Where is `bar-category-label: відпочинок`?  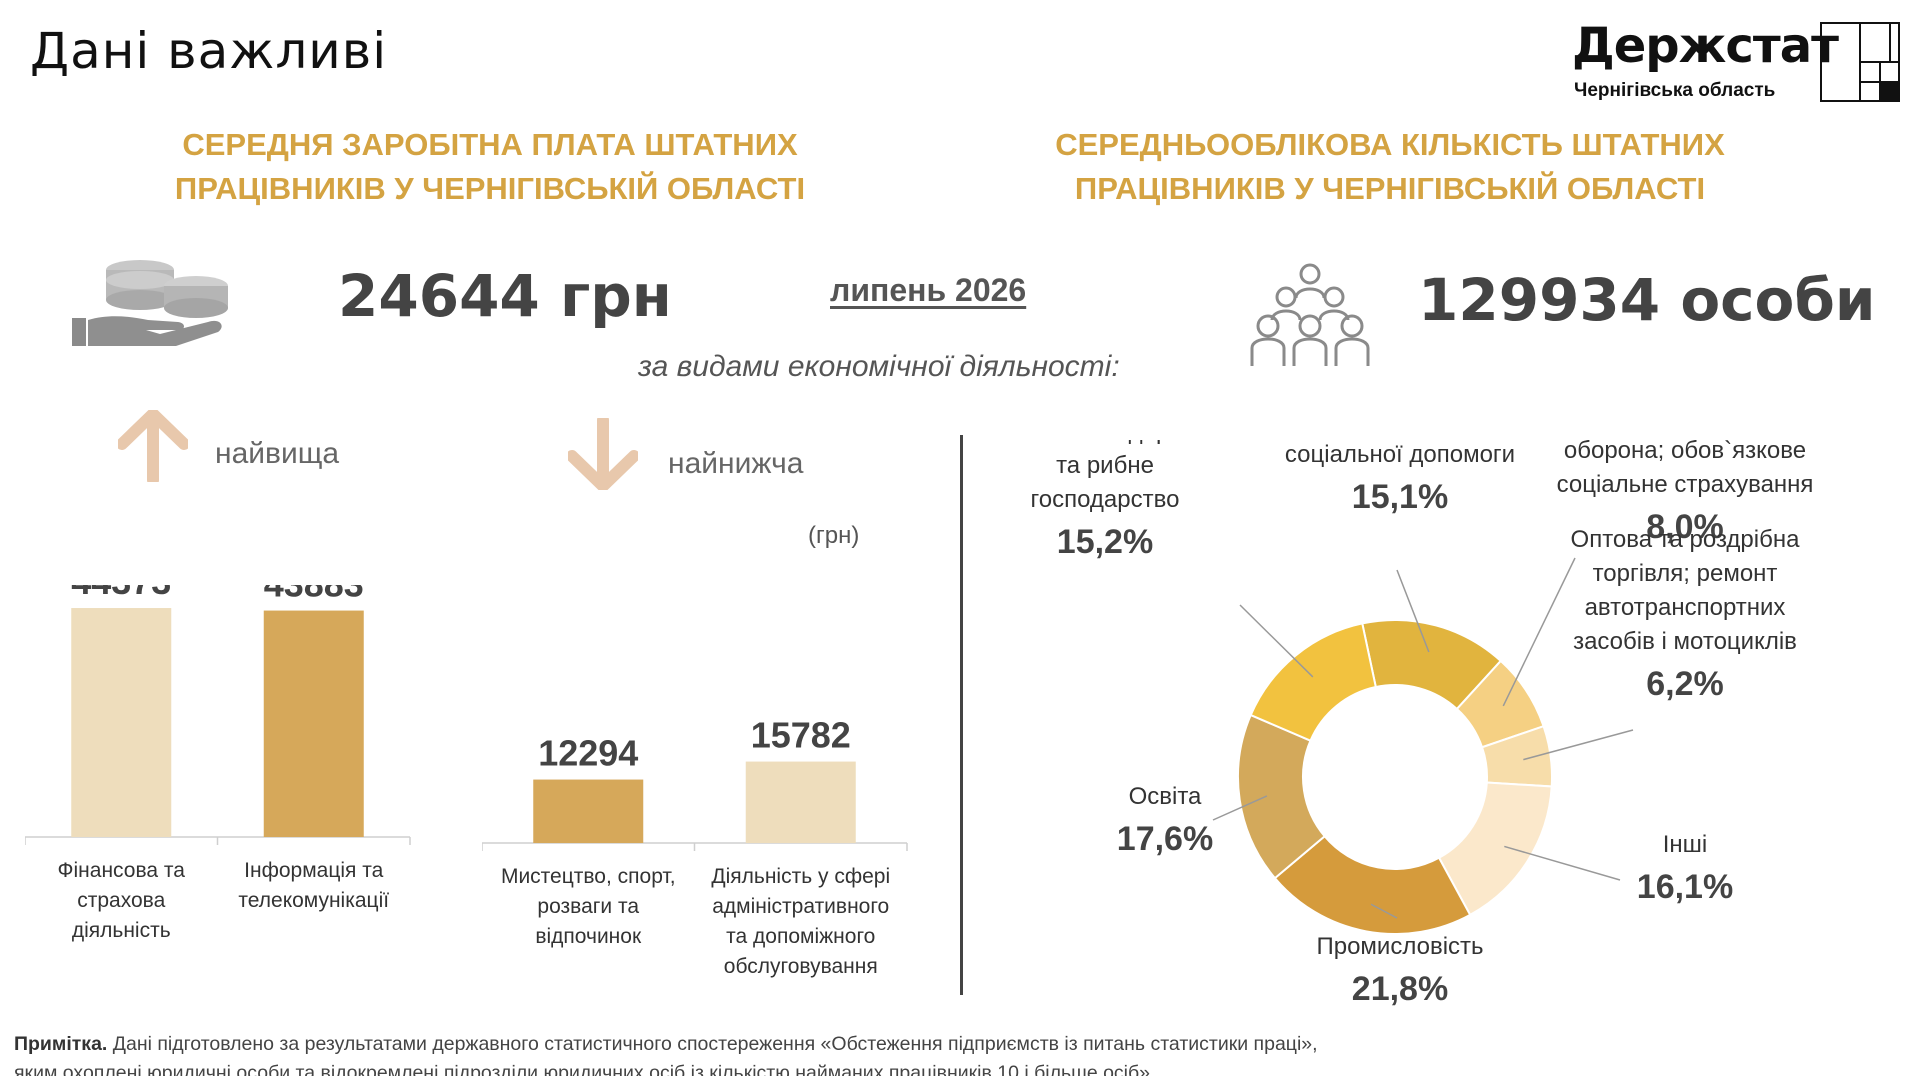
bar-category-label: відпочинок is located at coordinates (588, 936).